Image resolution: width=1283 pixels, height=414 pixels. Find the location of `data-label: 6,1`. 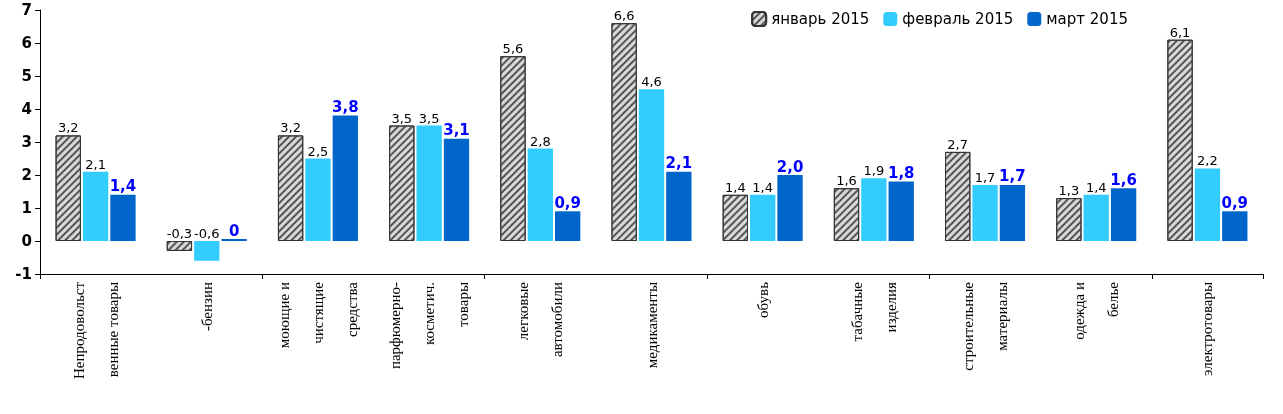

data-label: 6,1 is located at coordinates (1180, 32).